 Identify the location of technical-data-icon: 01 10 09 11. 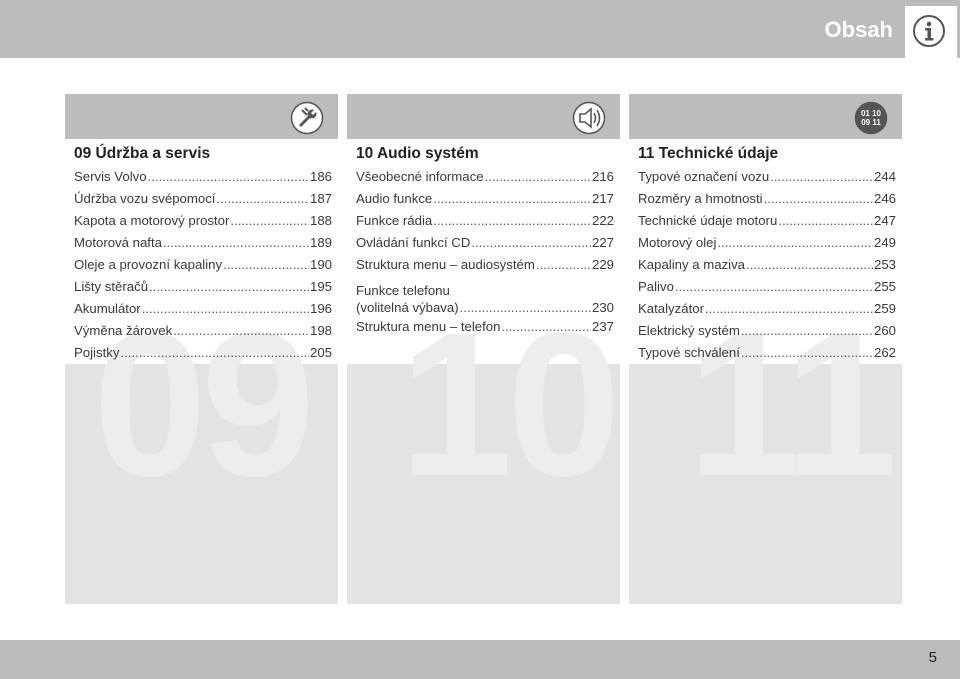
(871, 118).